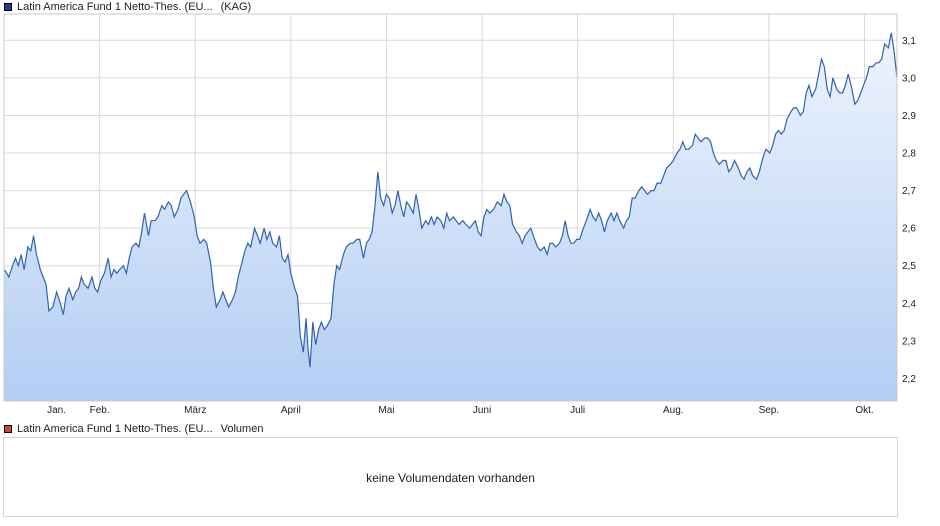  I want to click on y-tick-label: 2,6, so click(909, 229).